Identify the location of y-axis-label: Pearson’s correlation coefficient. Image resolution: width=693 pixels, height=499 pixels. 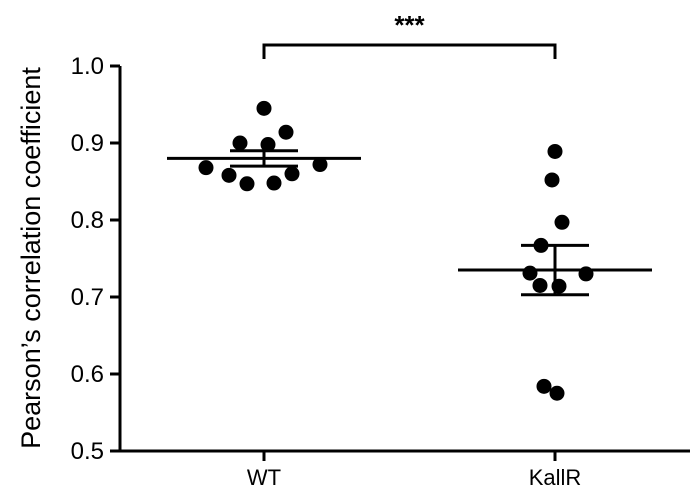
(31, 258).